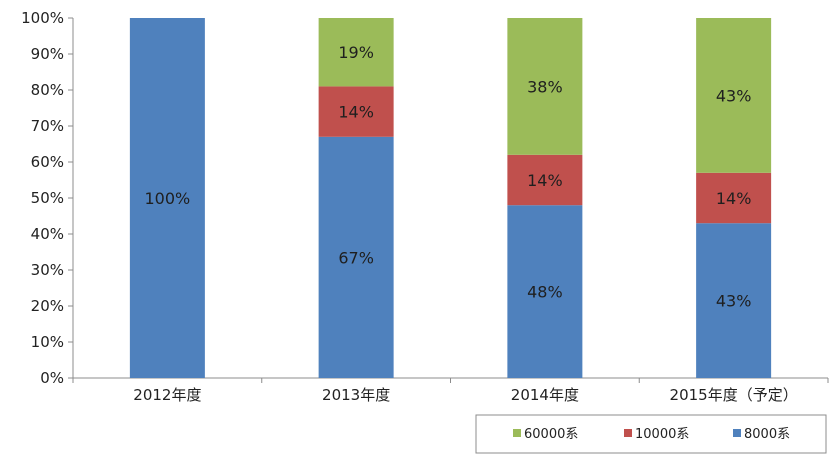 This screenshot has height=463, width=838. Describe the element at coordinates (47, 126) in the screenshot. I see `y-tick-label: 70%` at that location.